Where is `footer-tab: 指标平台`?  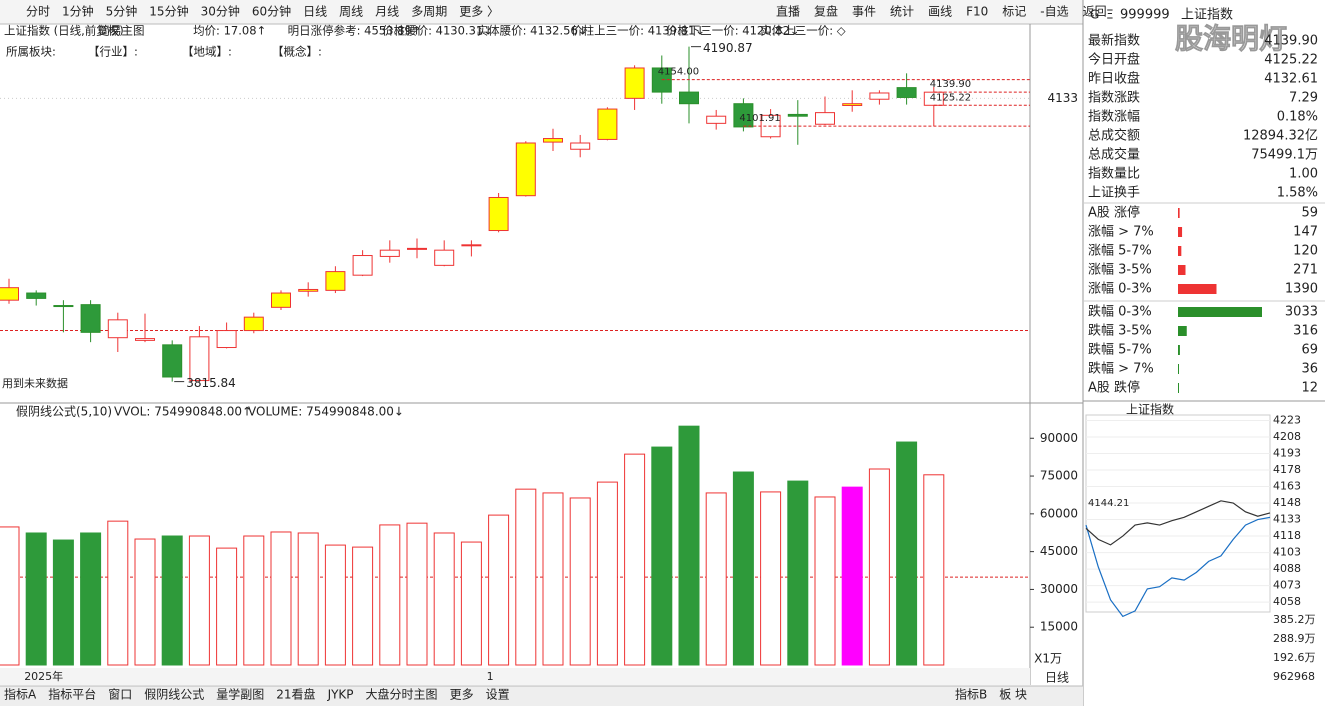
footer-tab: 指标平台 is located at coordinates (72, 694).